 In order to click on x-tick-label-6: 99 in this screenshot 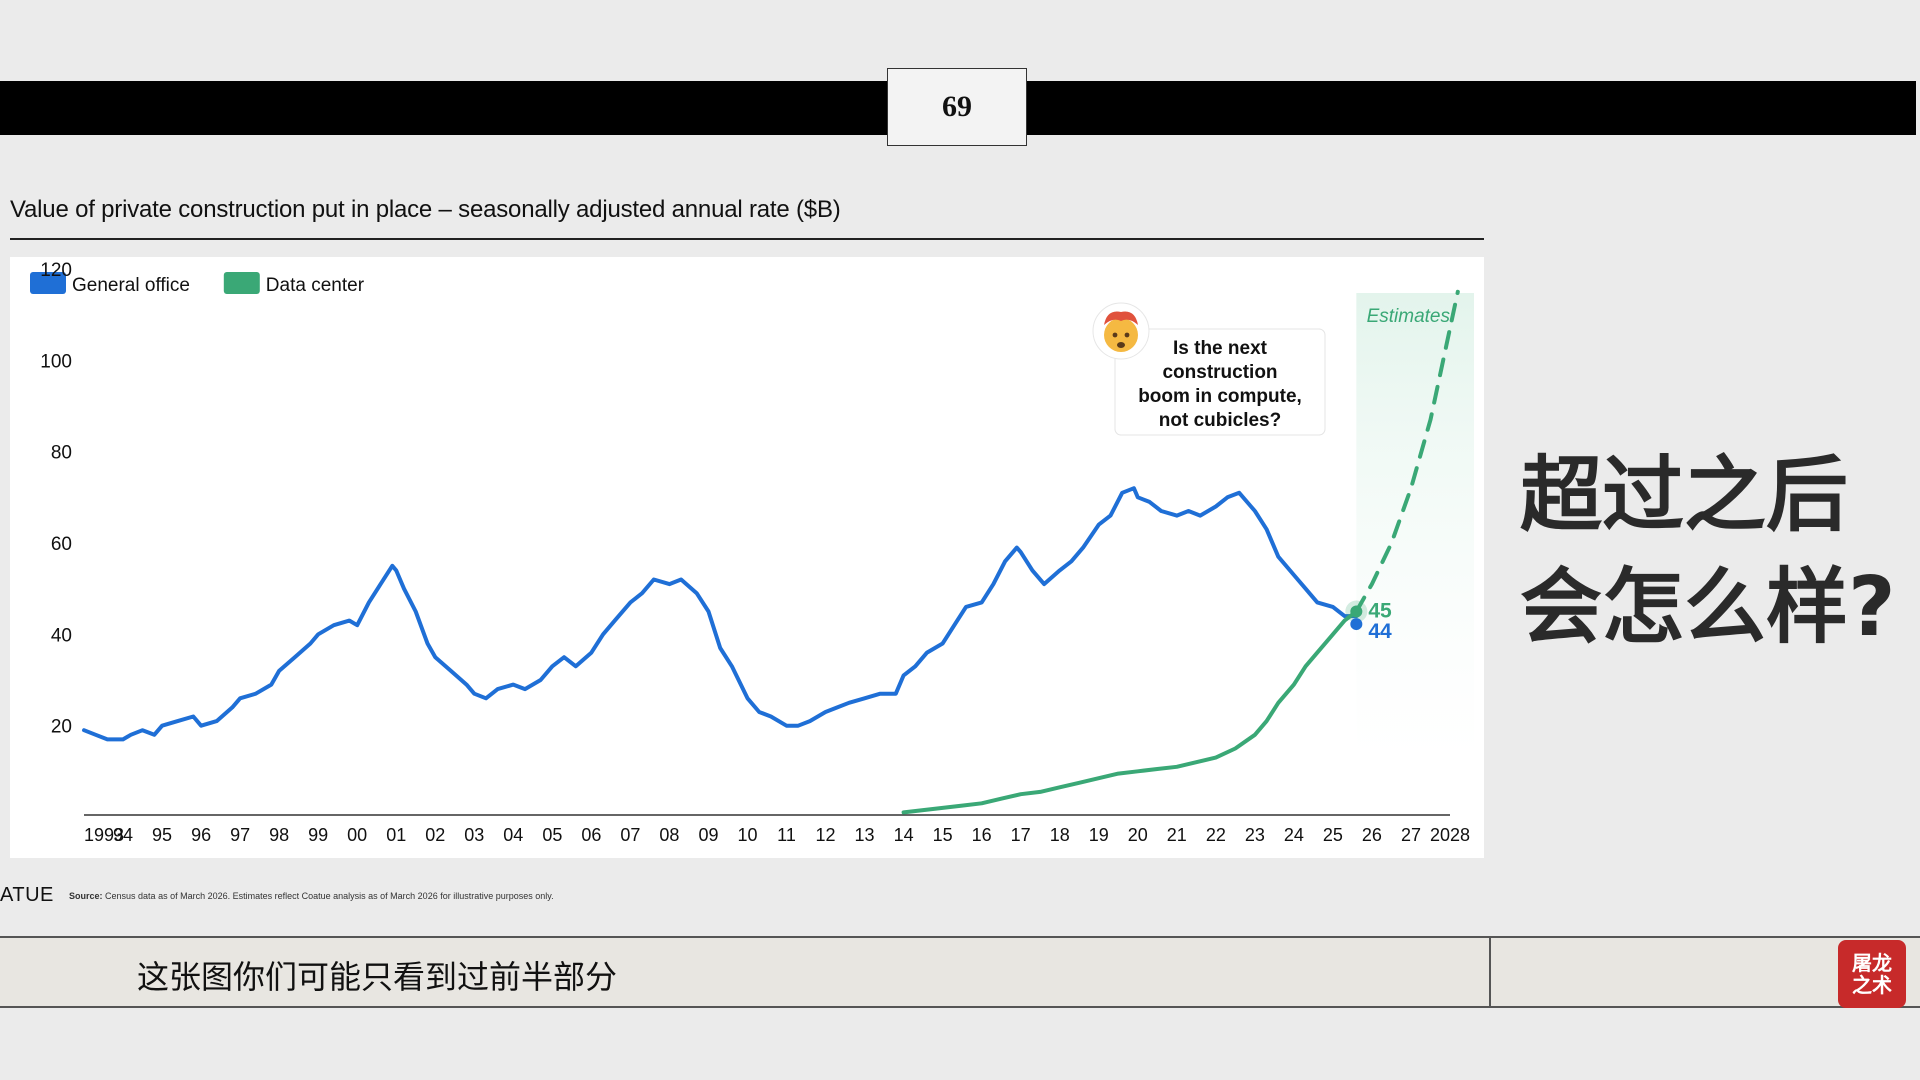, I will do `click(318, 835)`.